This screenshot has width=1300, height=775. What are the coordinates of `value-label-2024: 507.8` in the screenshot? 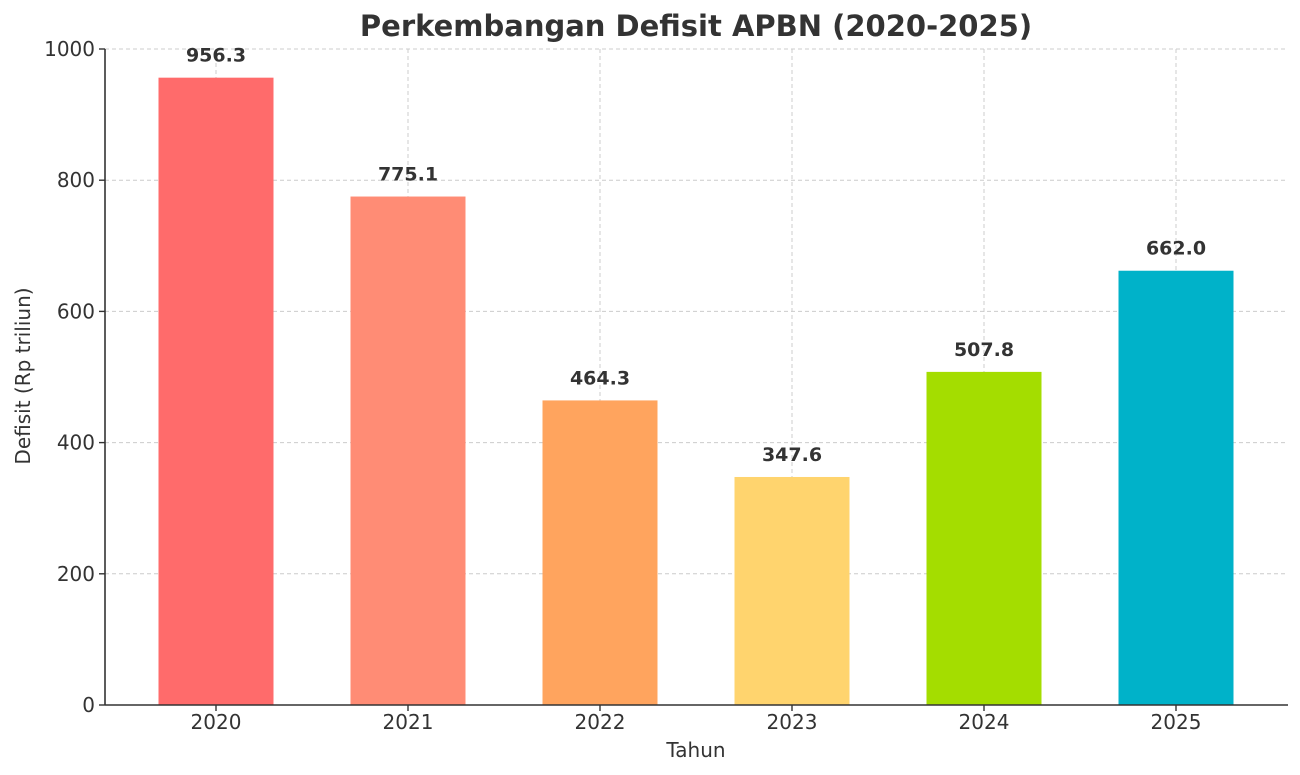 It's located at (984, 350).